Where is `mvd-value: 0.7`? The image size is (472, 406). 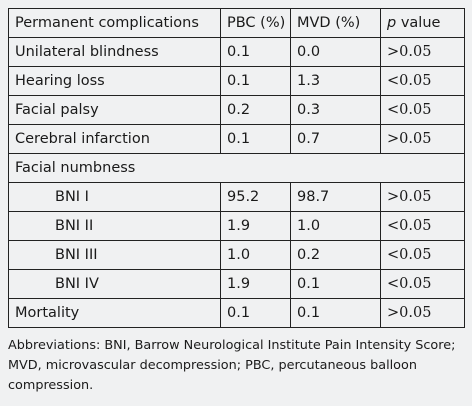
mvd-value: 0.7 is located at coordinates (335, 139).